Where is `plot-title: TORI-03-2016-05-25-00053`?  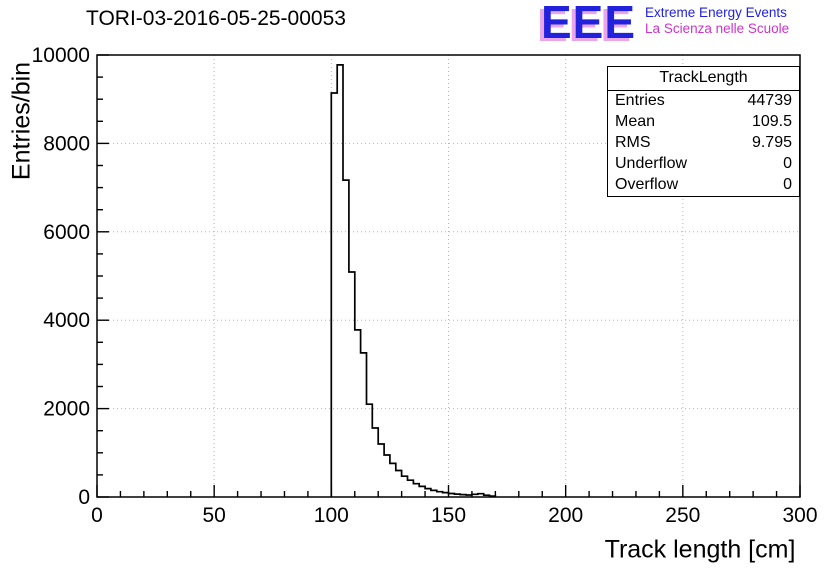
plot-title: TORI-03-2016-05-25-00053 is located at coordinates (216, 18).